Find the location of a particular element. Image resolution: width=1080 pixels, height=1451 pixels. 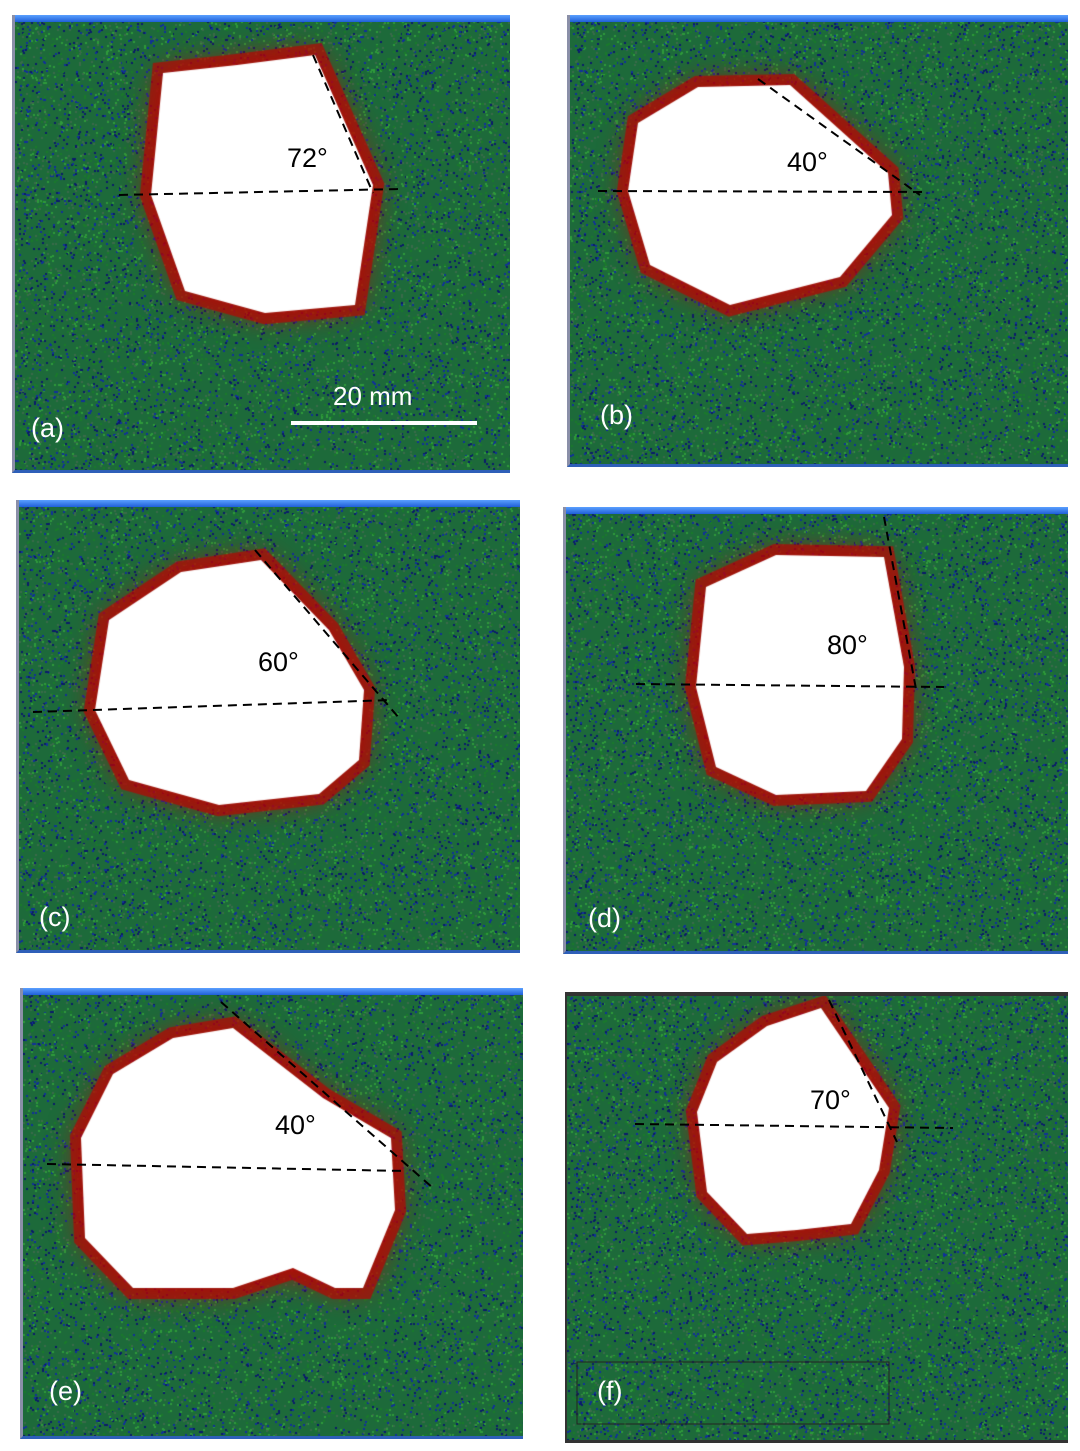

angle-label: 72° is located at coordinates (307, 158).